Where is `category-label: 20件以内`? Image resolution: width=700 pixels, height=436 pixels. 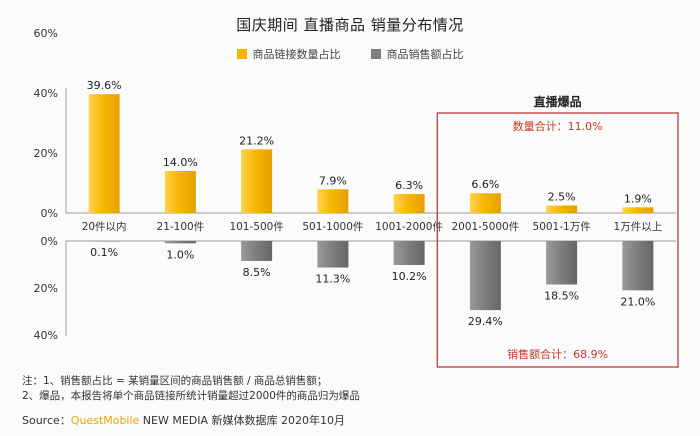 category-label: 20件以内 is located at coordinates (104, 226).